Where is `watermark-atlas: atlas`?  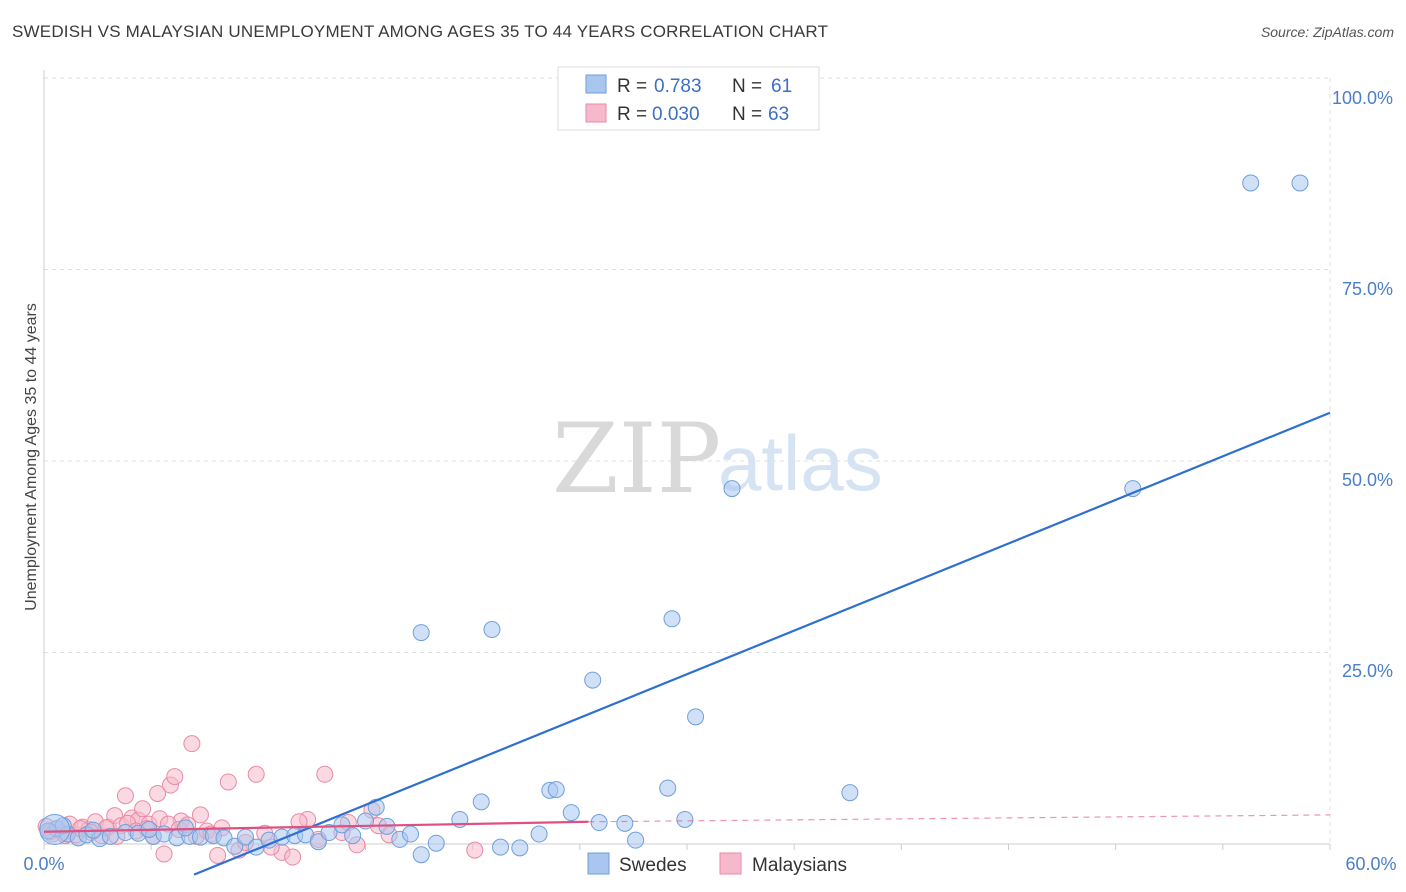
watermark-atlas: atlas is located at coordinates (800, 463).